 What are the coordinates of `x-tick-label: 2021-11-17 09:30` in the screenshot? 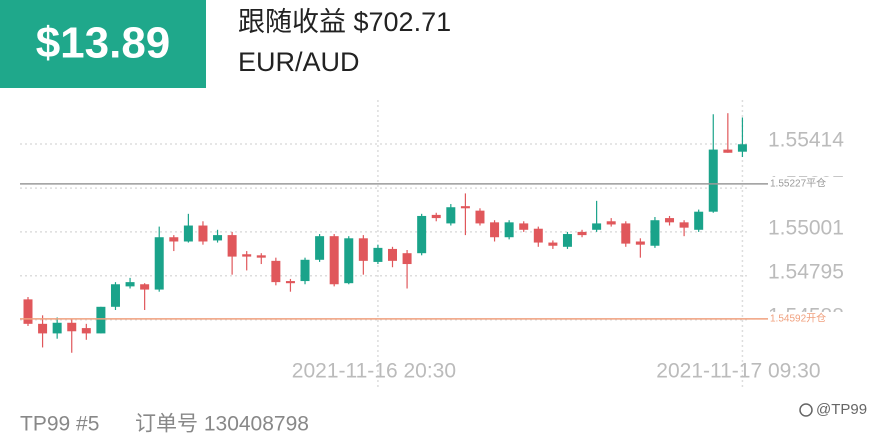 It's located at (738, 371).